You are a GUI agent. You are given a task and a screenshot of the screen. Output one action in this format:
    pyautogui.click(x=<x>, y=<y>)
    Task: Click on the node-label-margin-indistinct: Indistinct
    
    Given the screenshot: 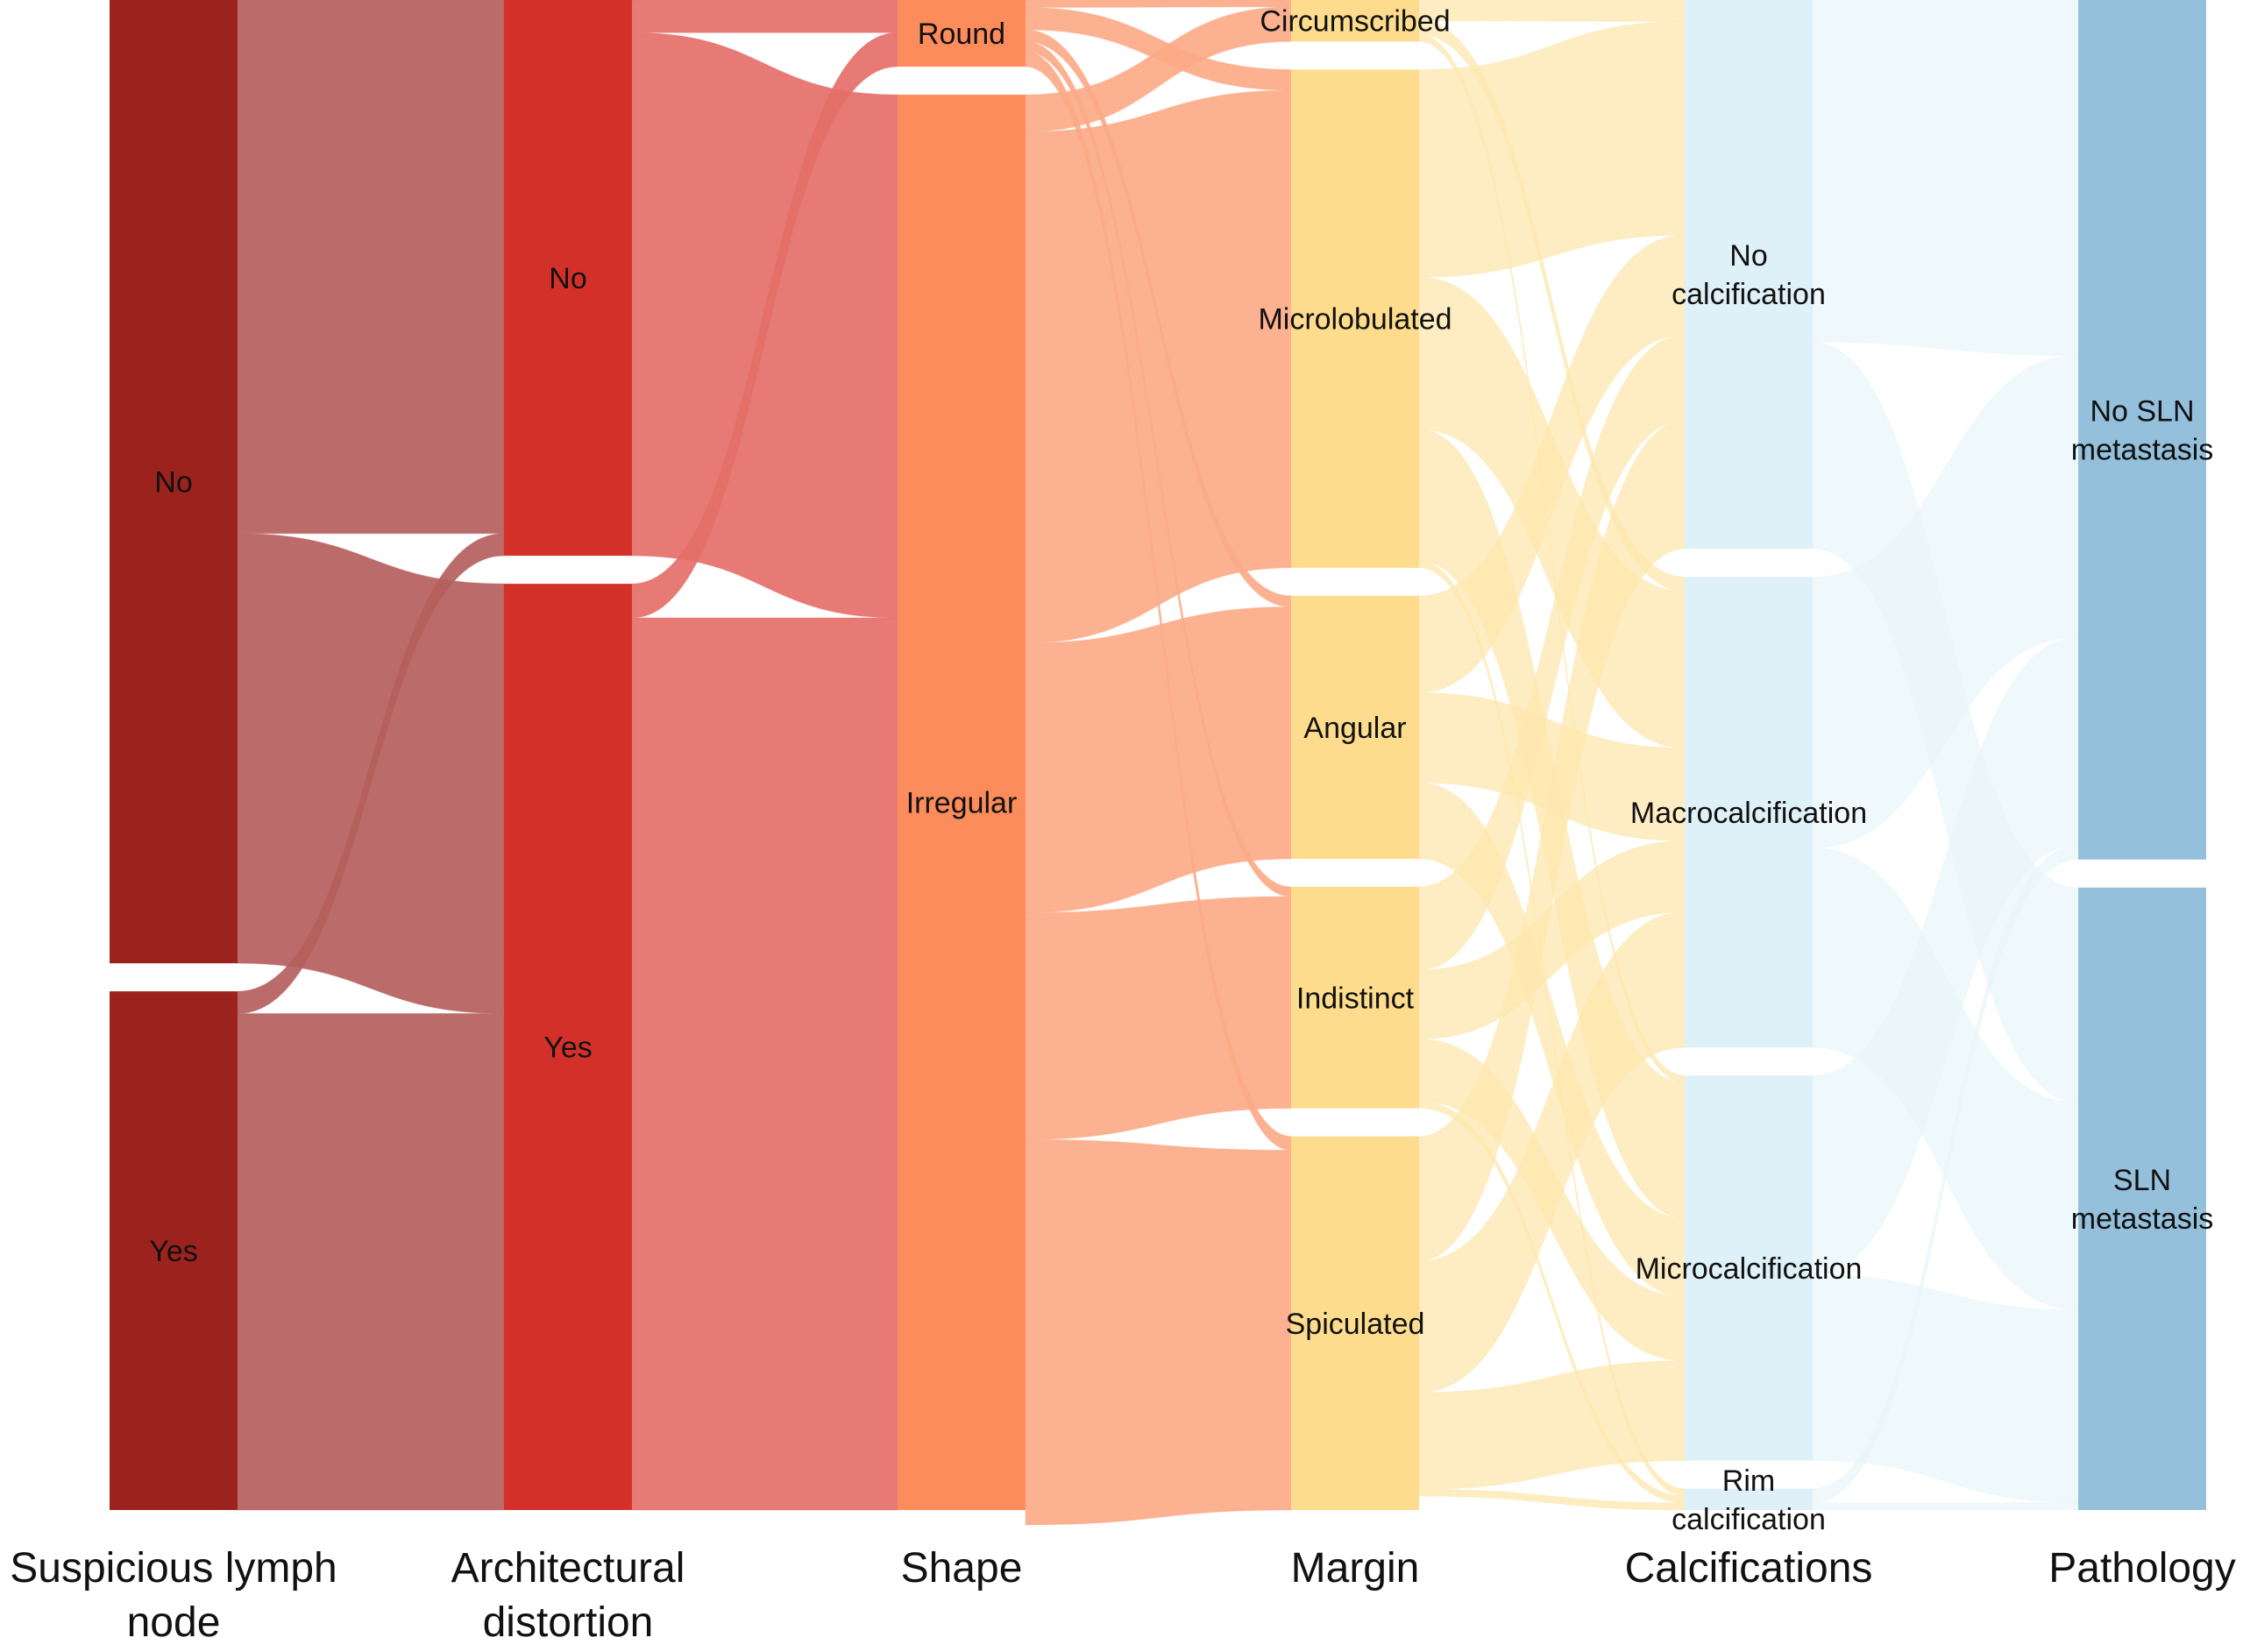 What is the action you would take?
    pyautogui.click(x=1355, y=998)
    